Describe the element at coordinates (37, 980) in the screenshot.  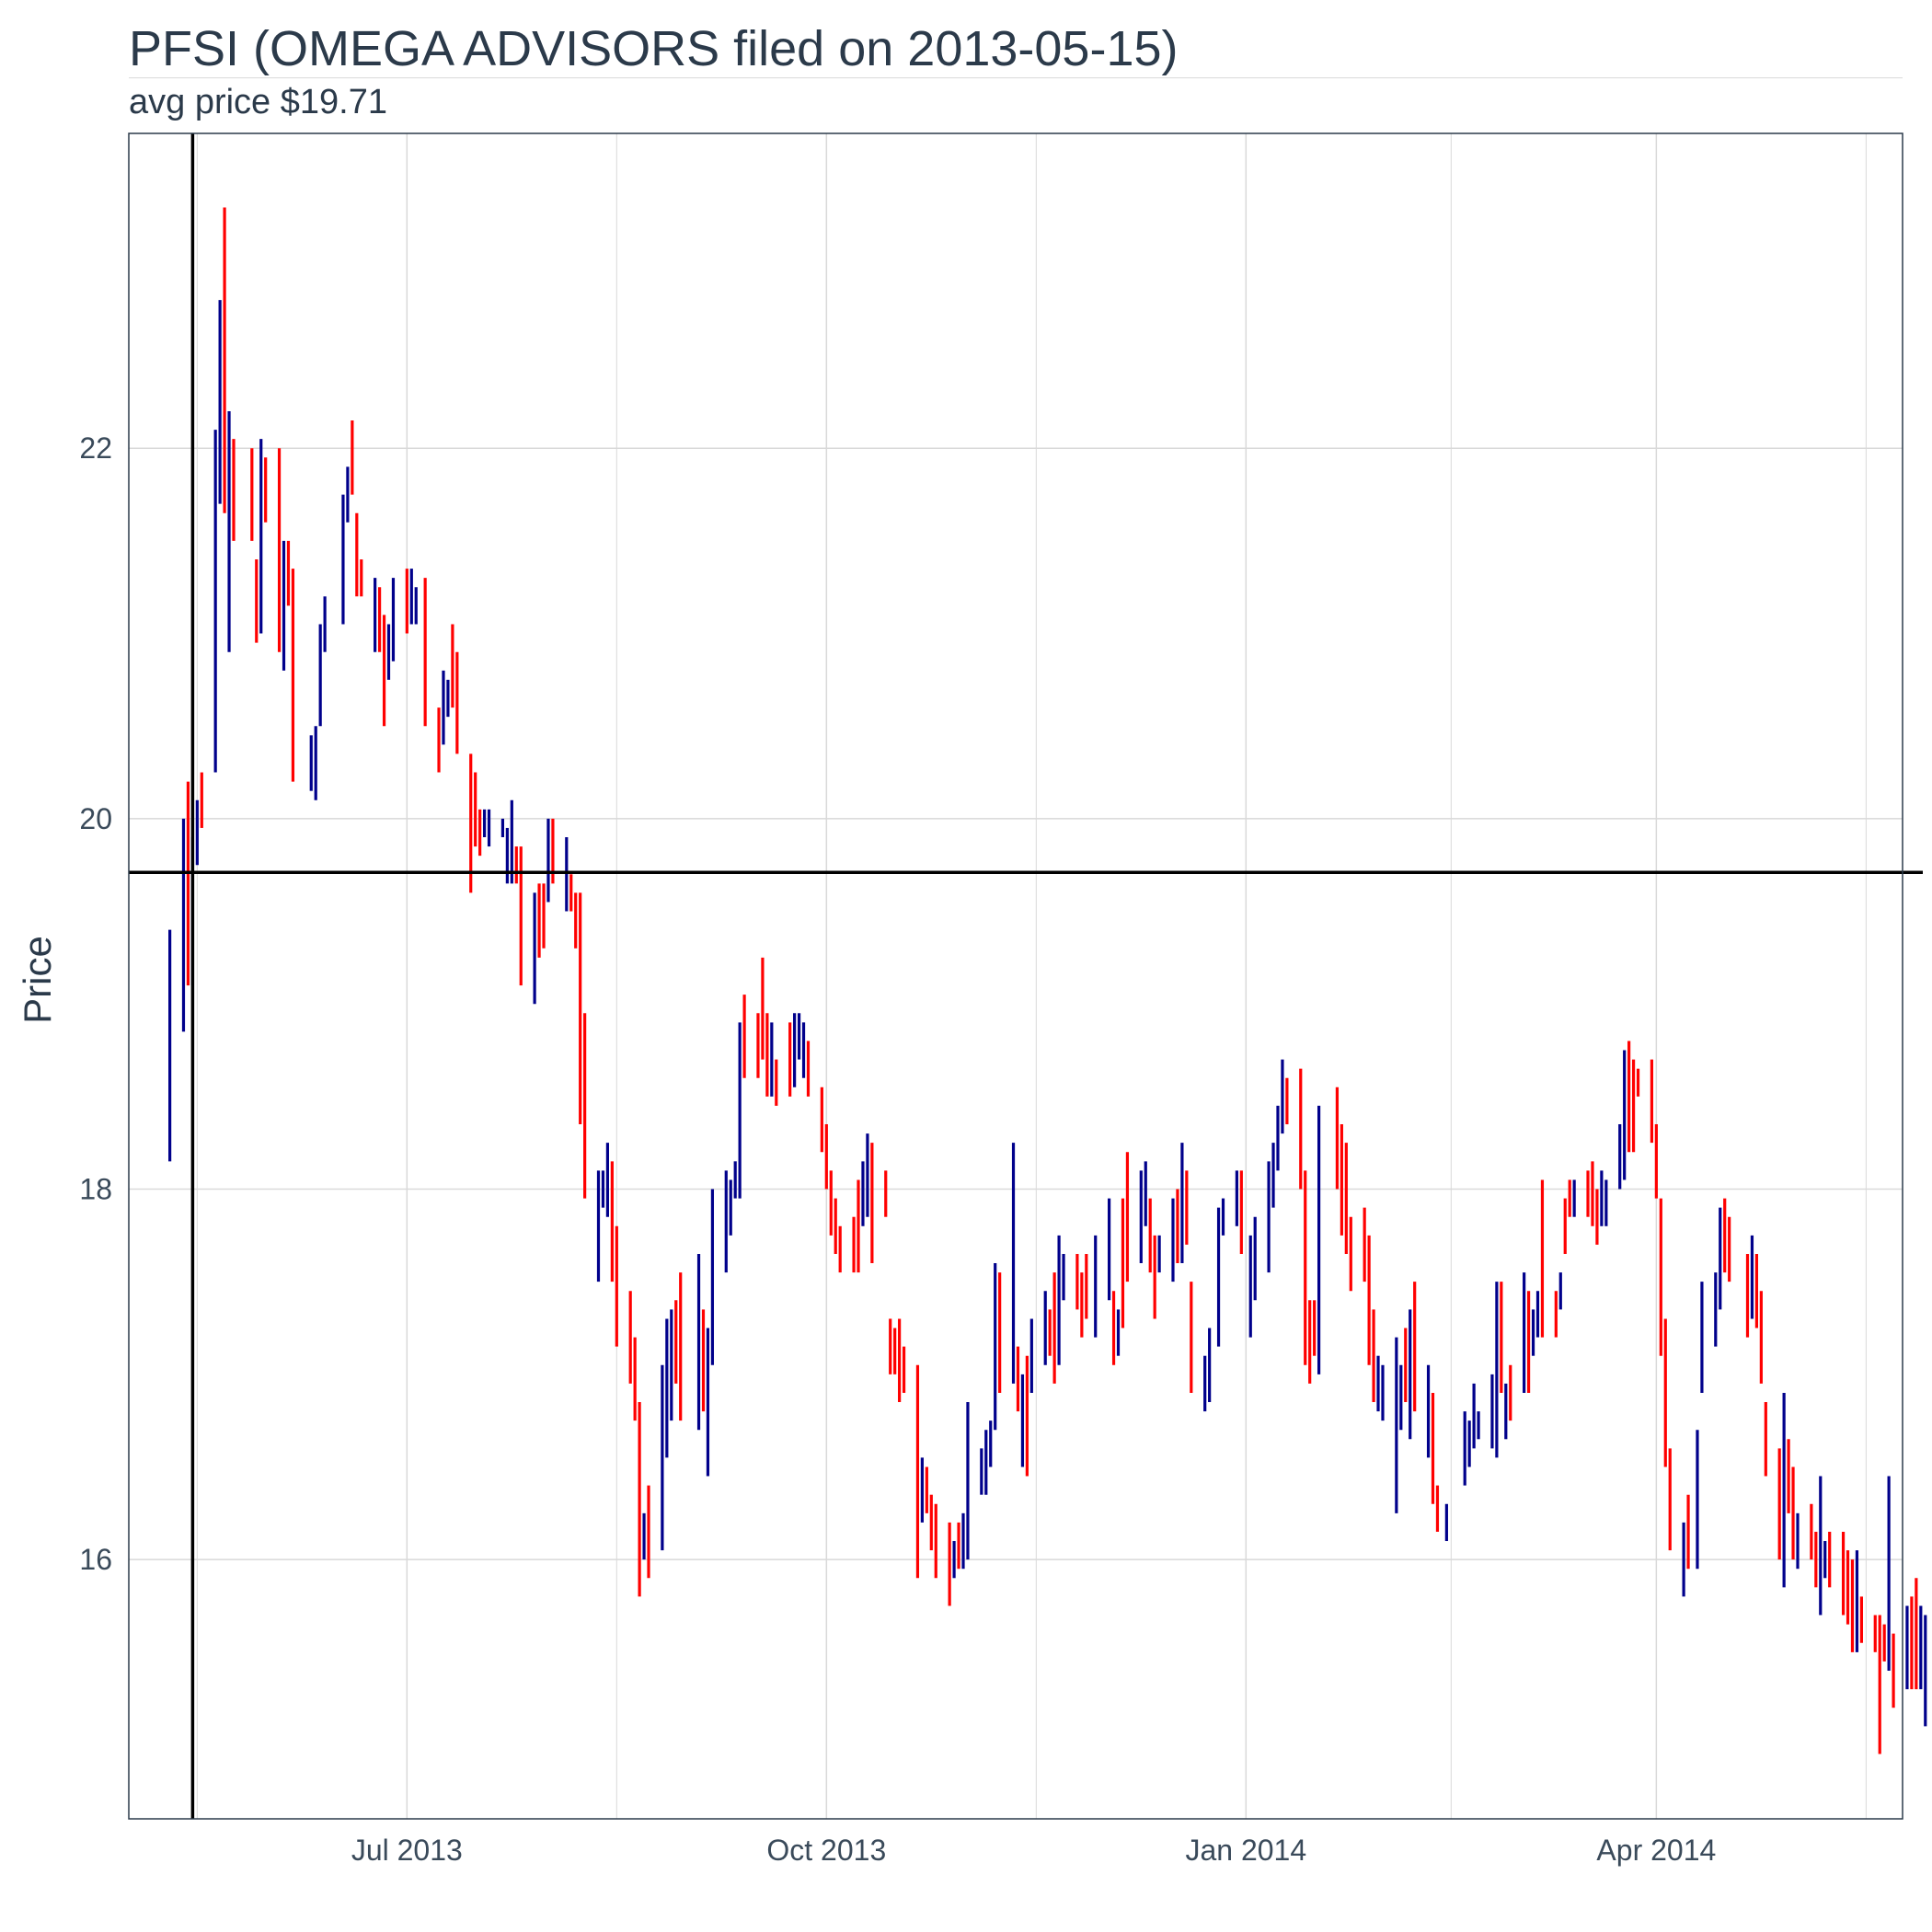
I see `y-axis-title: Price` at that location.